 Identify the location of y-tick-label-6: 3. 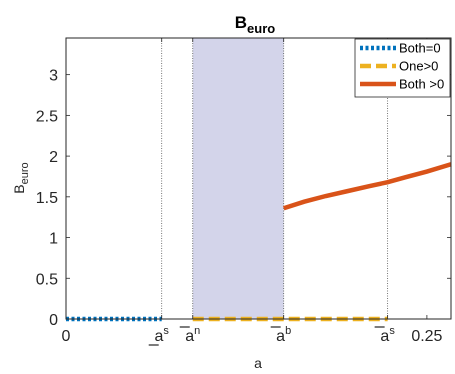
(53, 76).